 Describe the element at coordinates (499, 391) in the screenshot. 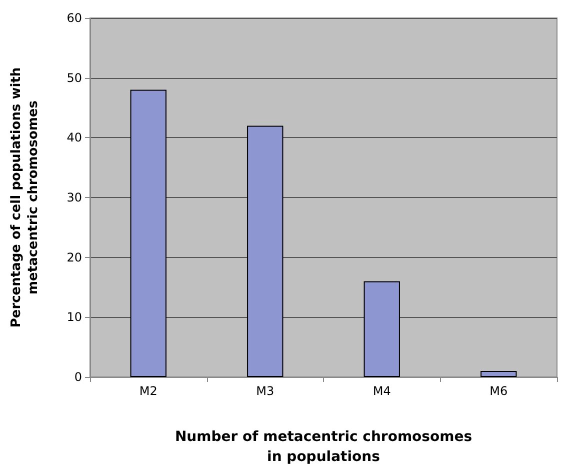

I see `x-tick-label: M6` at that location.